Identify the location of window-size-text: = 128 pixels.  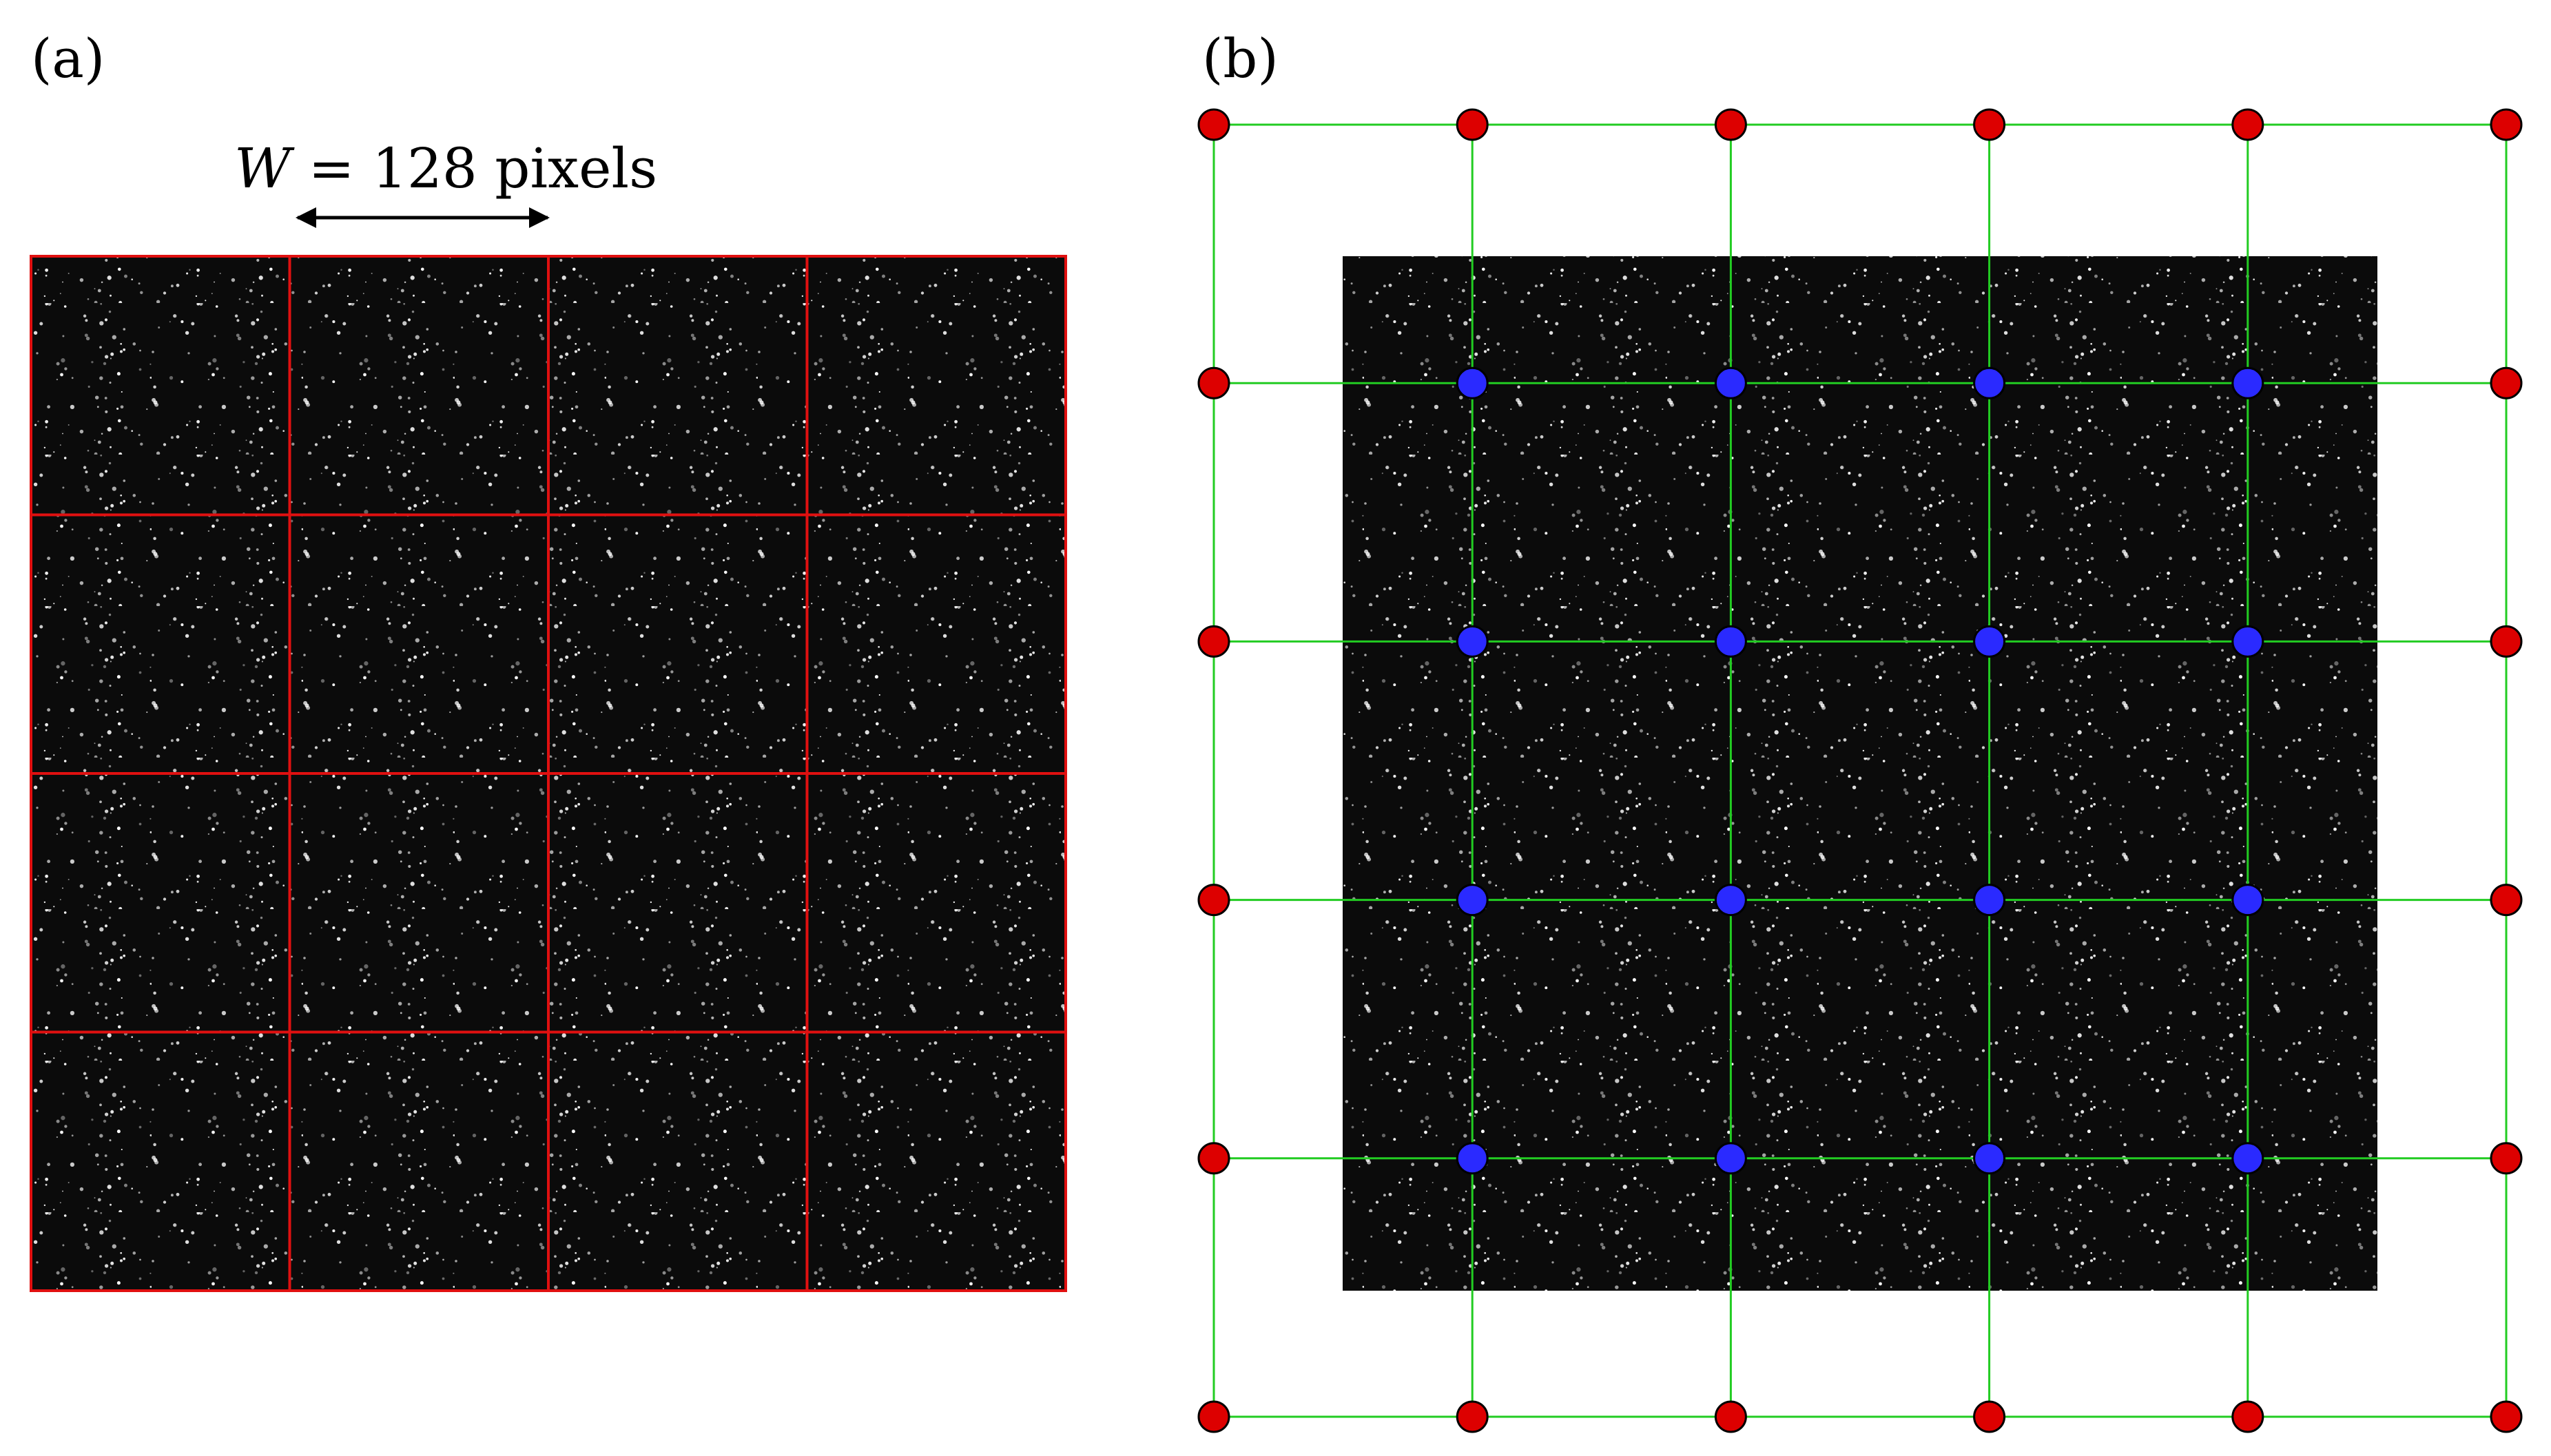
(474, 168).